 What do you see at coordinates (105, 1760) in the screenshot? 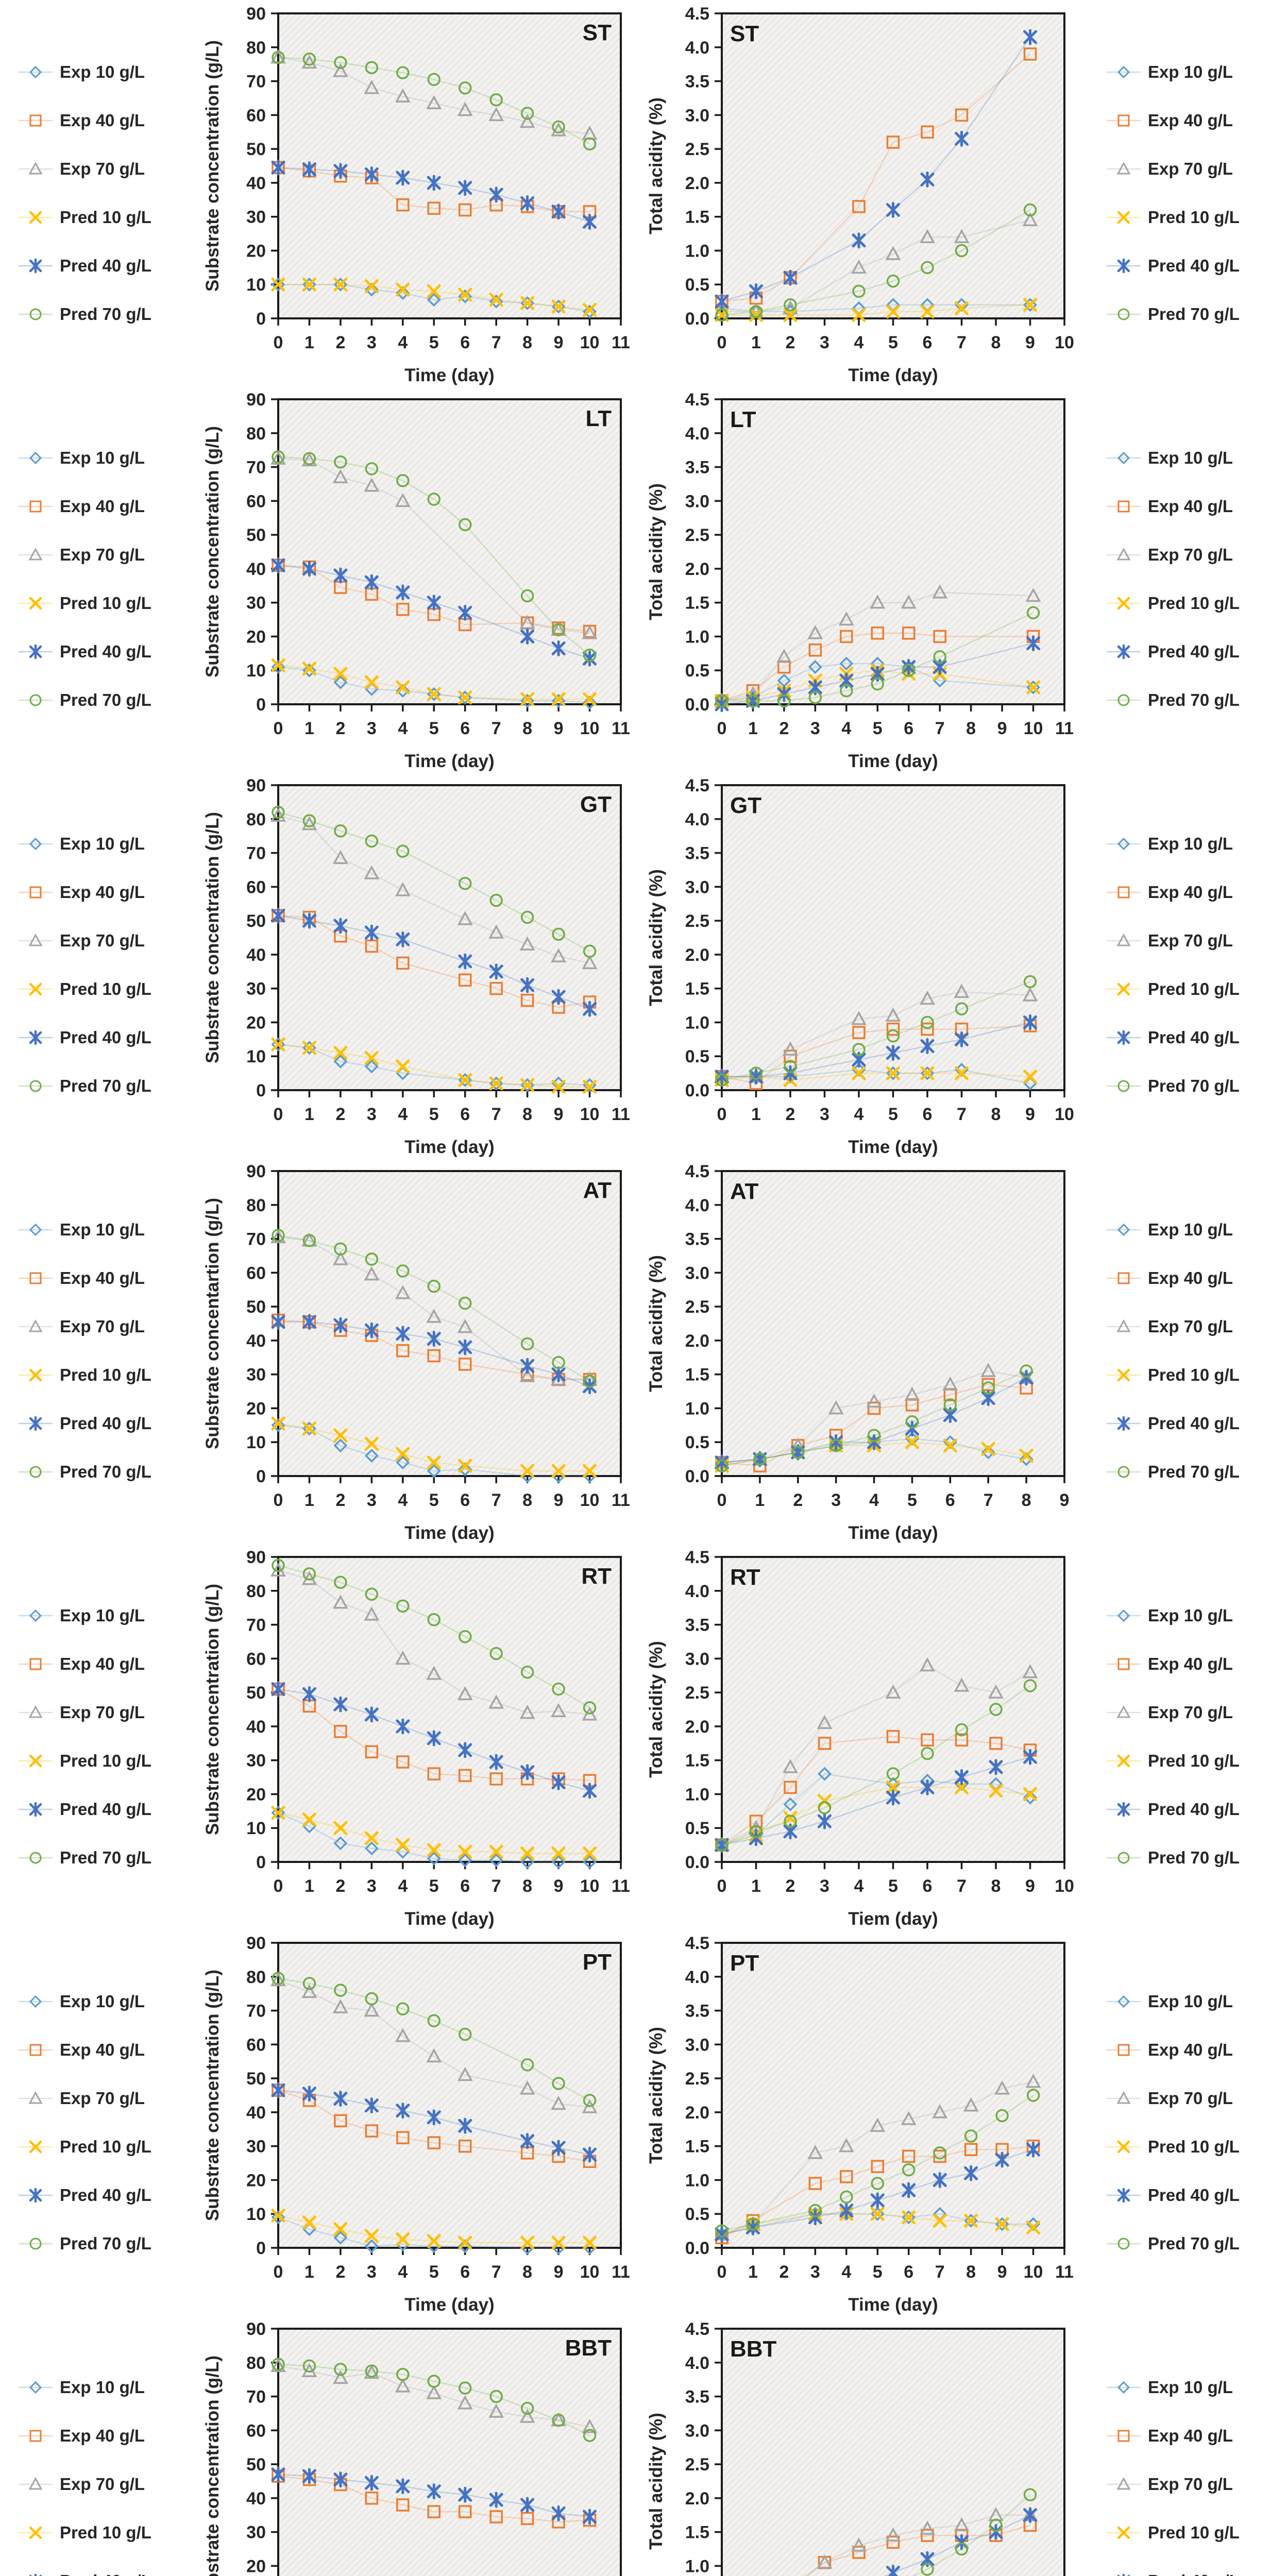
I see `legend-item-label: Pred 10 g/L` at bounding box center [105, 1760].